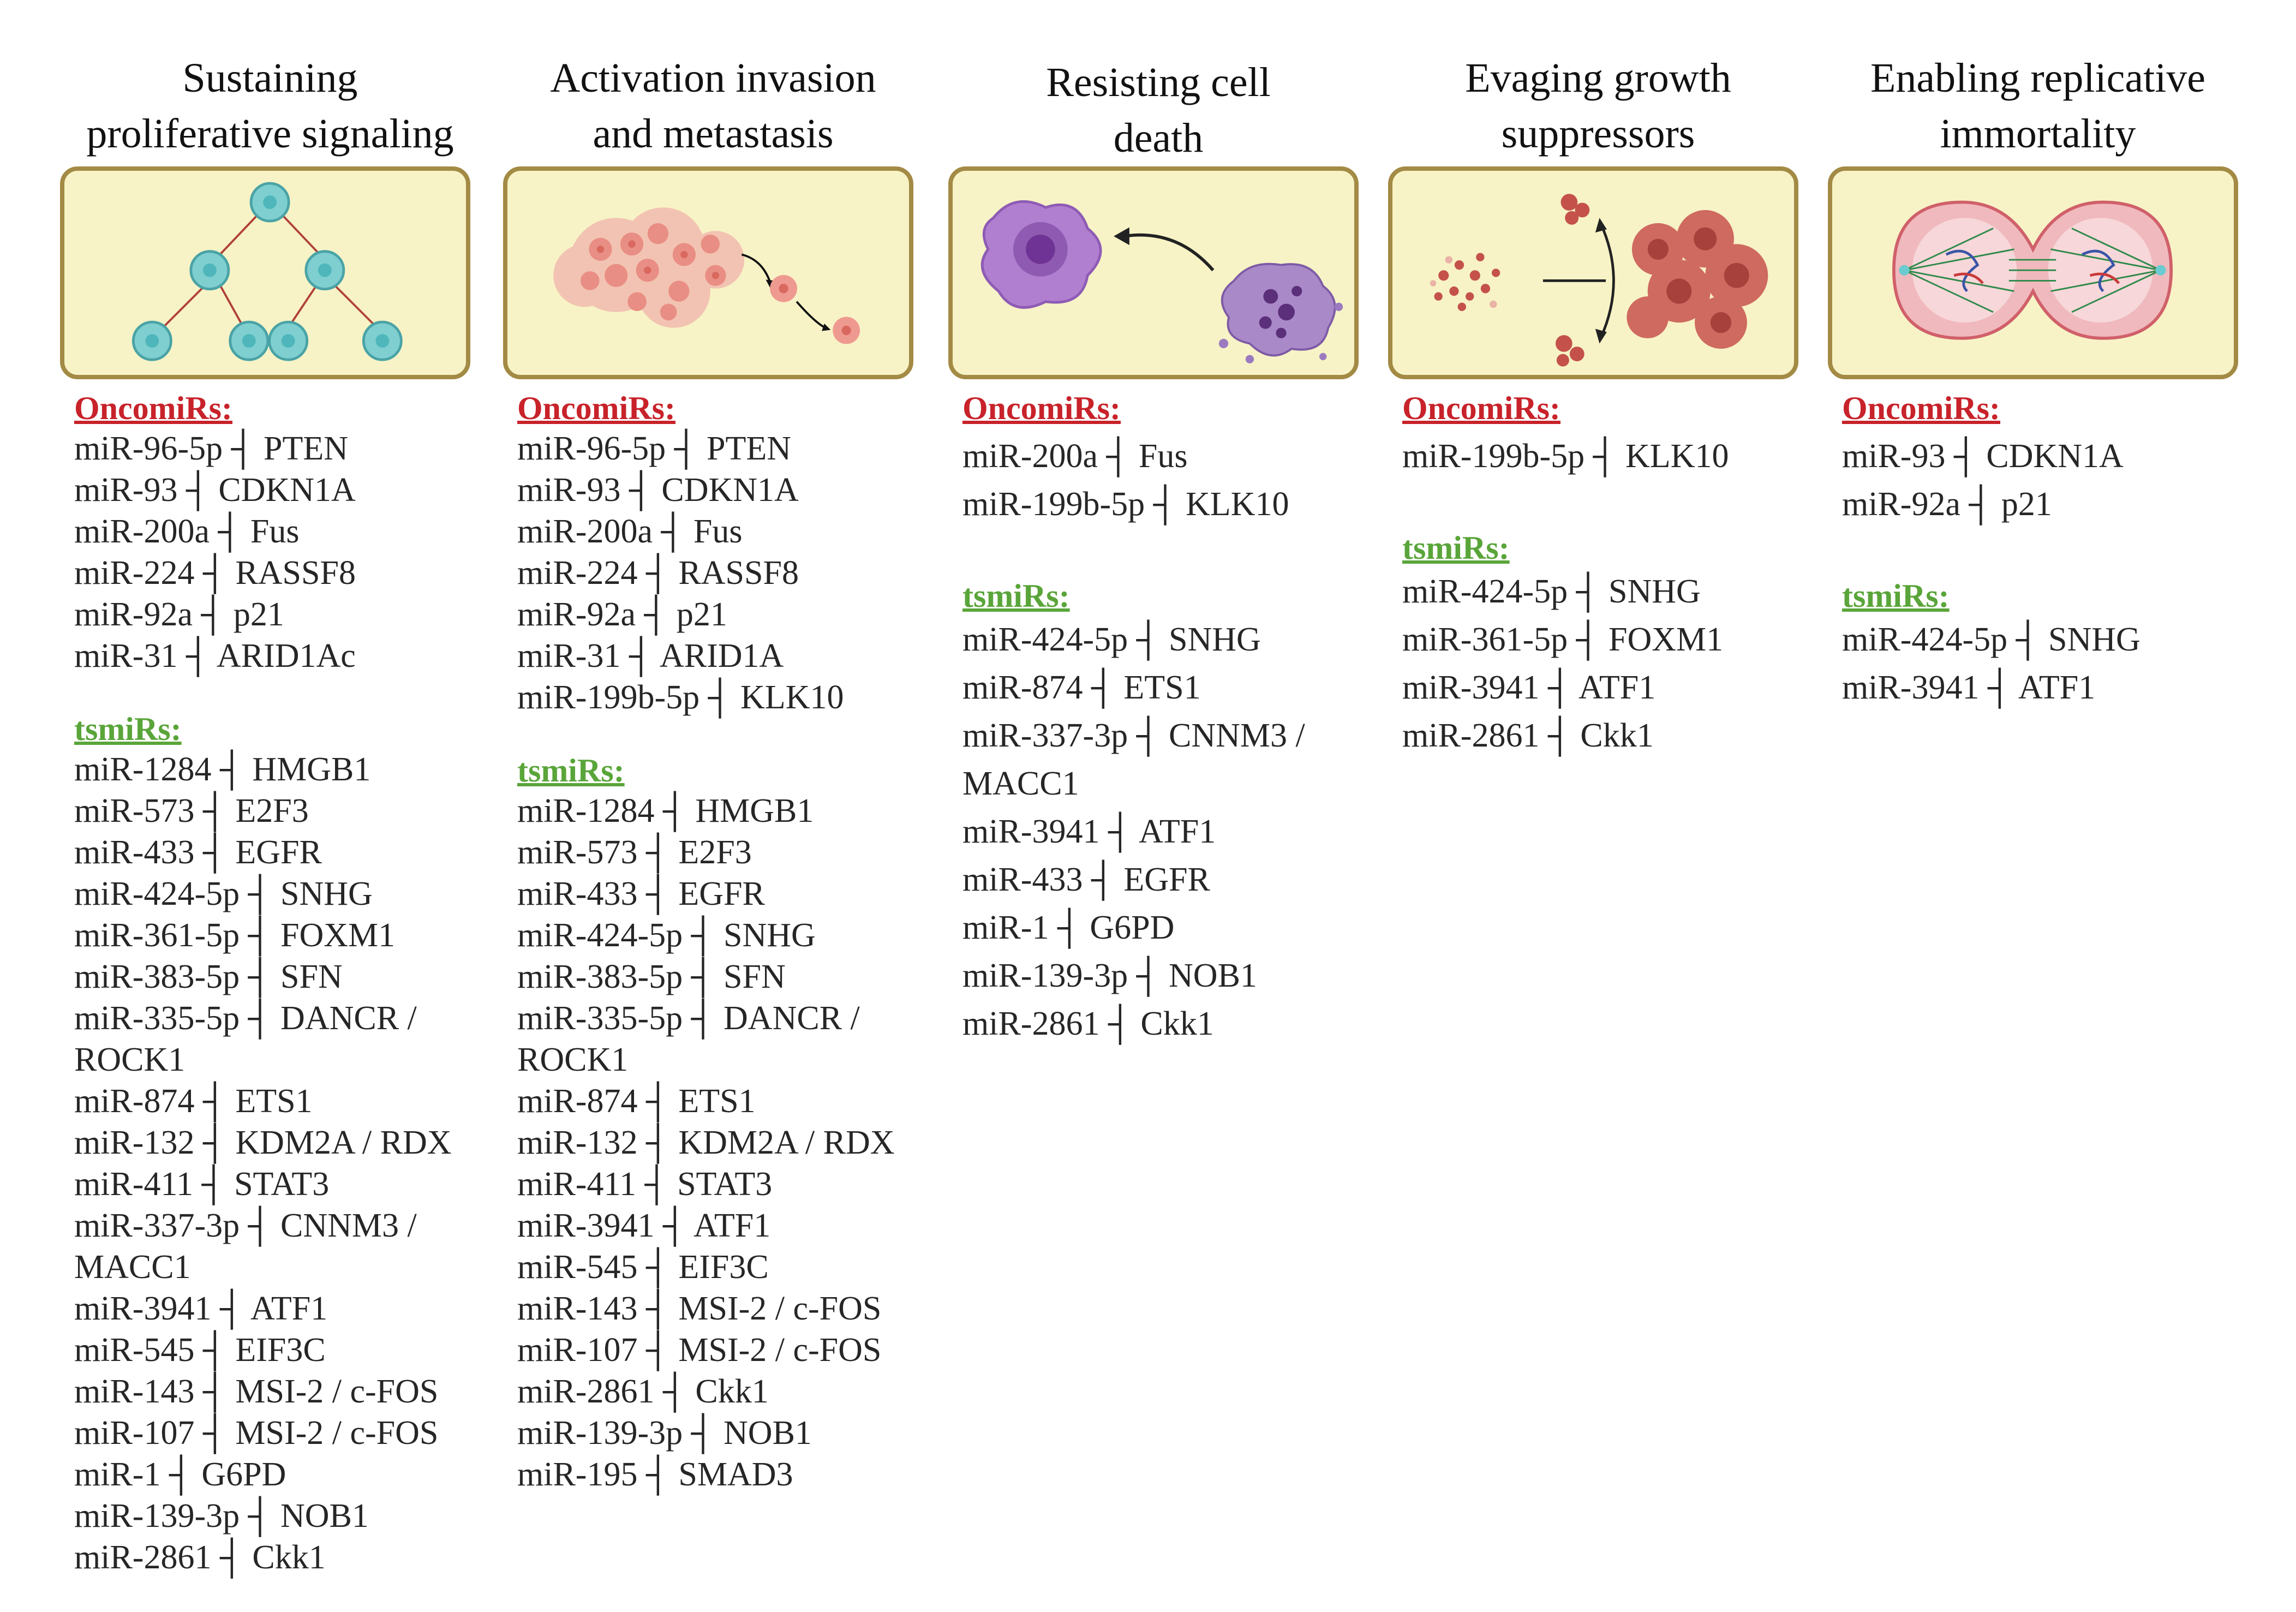 The image size is (2296, 1612). What do you see at coordinates (699, 1308) in the screenshot?
I see `list-item: miR-143 ┤ MSI-2 / c-FOS` at bounding box center [699, 1308].